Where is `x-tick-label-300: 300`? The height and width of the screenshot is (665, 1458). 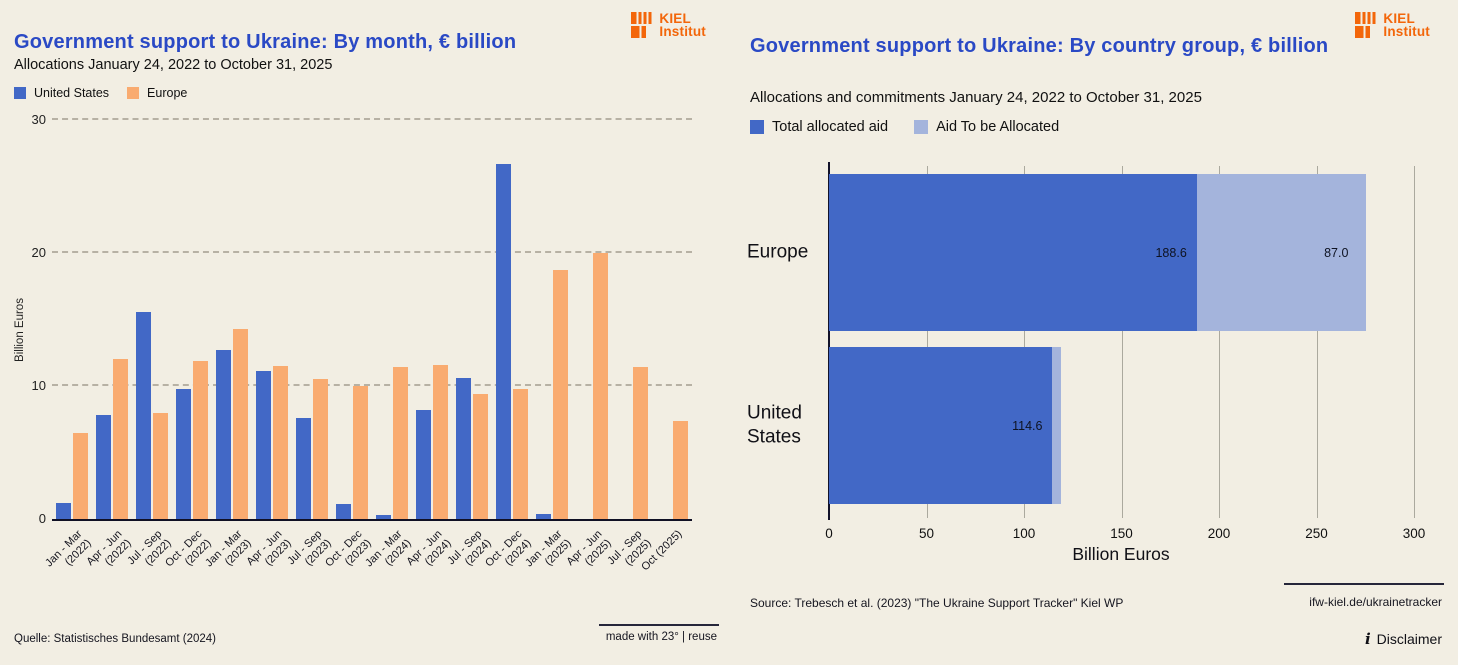
x-tick-label-300: 300 is located at coordinates (1414, 533).